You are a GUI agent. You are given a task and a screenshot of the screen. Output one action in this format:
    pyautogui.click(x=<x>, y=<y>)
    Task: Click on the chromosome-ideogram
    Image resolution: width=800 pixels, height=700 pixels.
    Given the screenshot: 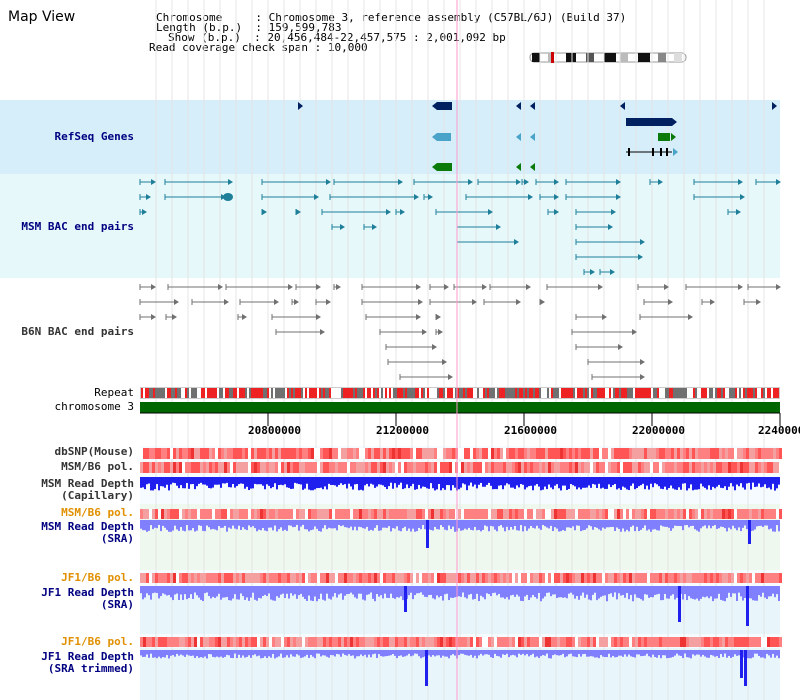 What is the action you would take?
    pyautogui.click(x=609, y=58)
    